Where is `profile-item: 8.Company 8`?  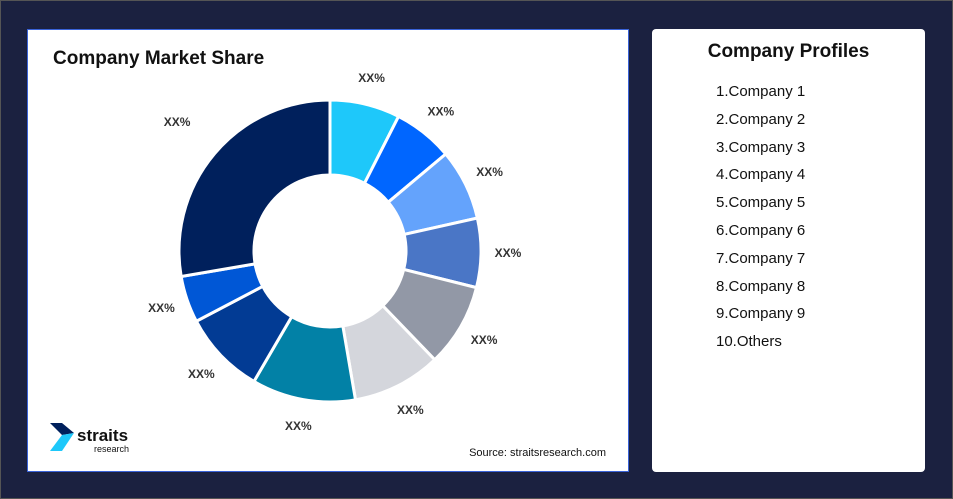 profile-item: 8.Company 8 is located at coordinates (761, 286).